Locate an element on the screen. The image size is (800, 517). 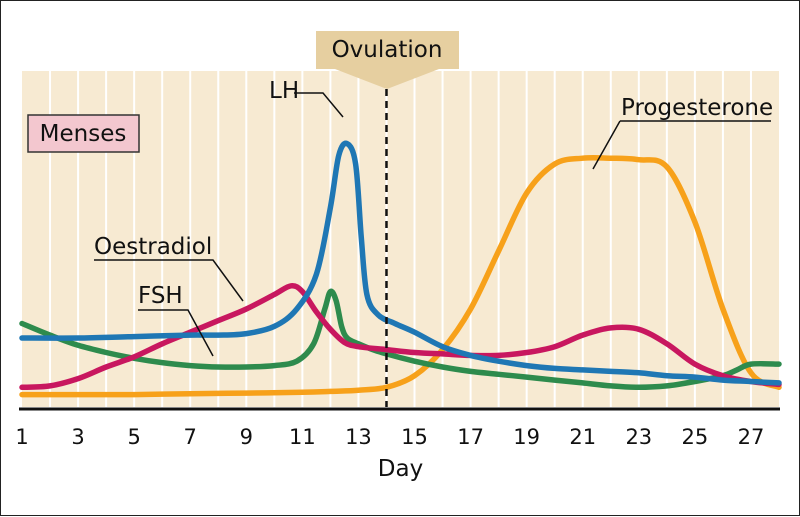
ovulation-marker-box is located at coordinates (387, 60).